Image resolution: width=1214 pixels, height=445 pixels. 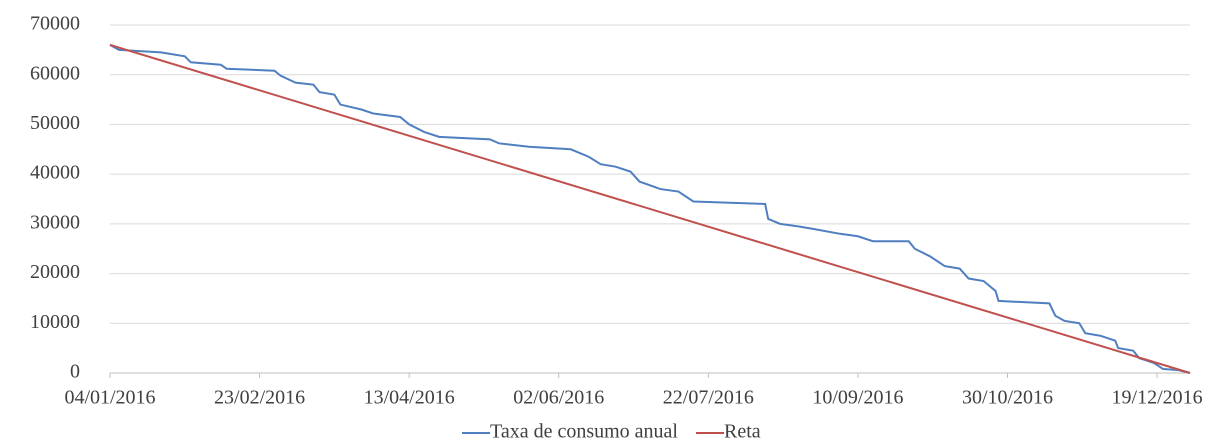 I want to click on x-tick-label: 02/06/2016, so click(x=558, y=398).